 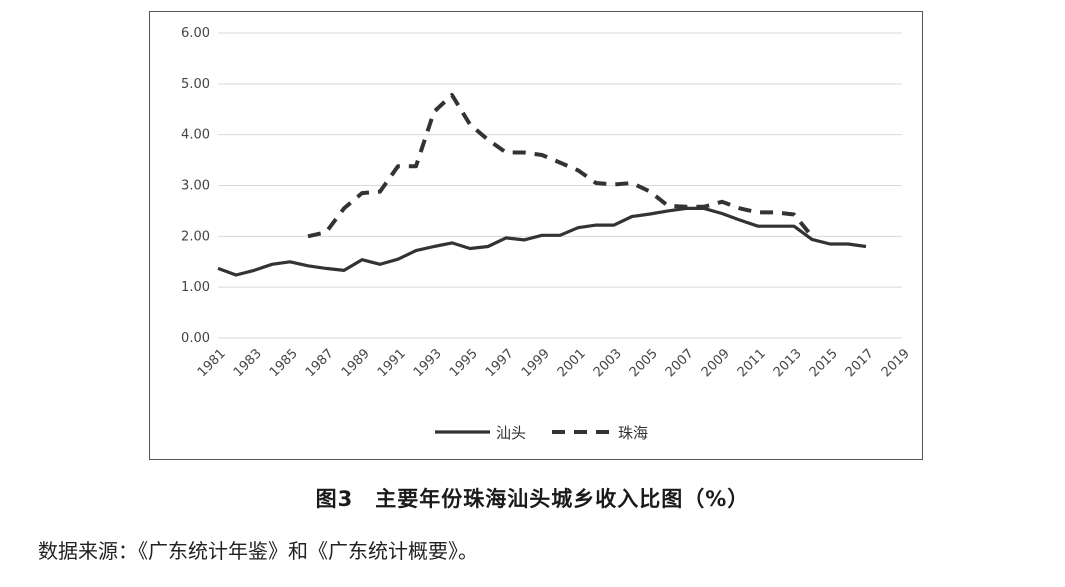 I want to click on x-tick-label: 2013, so click(x=788, y=363).